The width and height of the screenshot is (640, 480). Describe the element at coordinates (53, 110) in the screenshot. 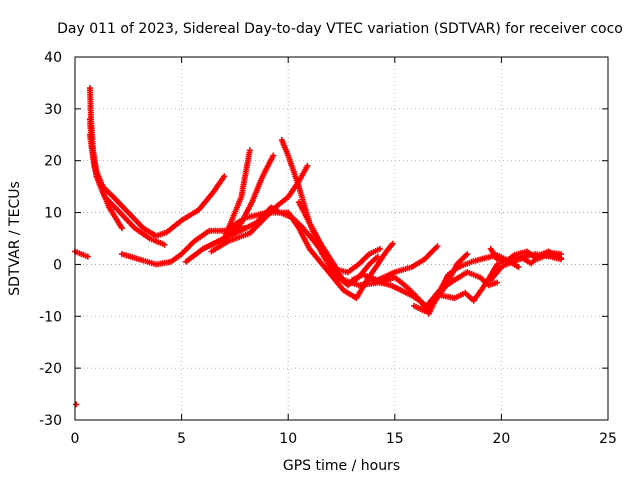

I see `y-tick-label: 30` at that location.